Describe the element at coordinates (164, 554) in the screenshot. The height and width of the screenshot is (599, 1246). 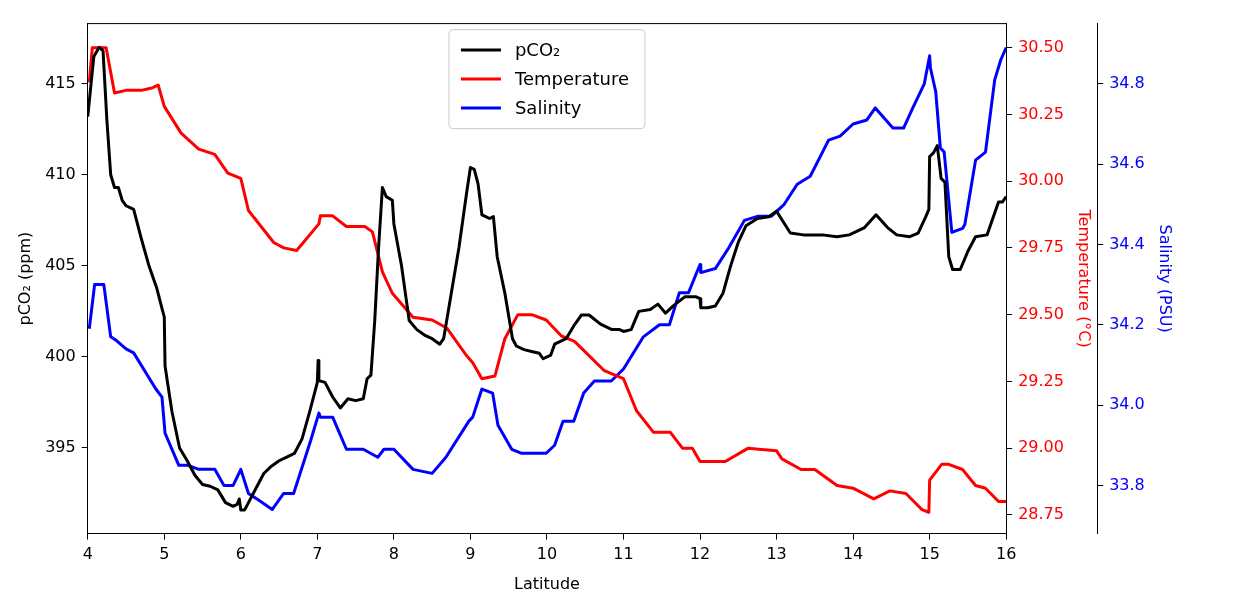
I see `x-tick-label: 5` at that location.